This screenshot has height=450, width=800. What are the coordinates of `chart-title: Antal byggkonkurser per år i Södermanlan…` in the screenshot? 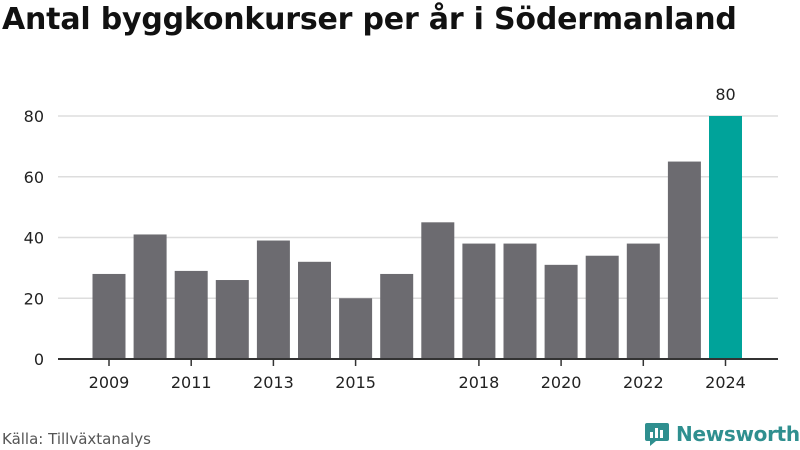 It's located at (369, 19).